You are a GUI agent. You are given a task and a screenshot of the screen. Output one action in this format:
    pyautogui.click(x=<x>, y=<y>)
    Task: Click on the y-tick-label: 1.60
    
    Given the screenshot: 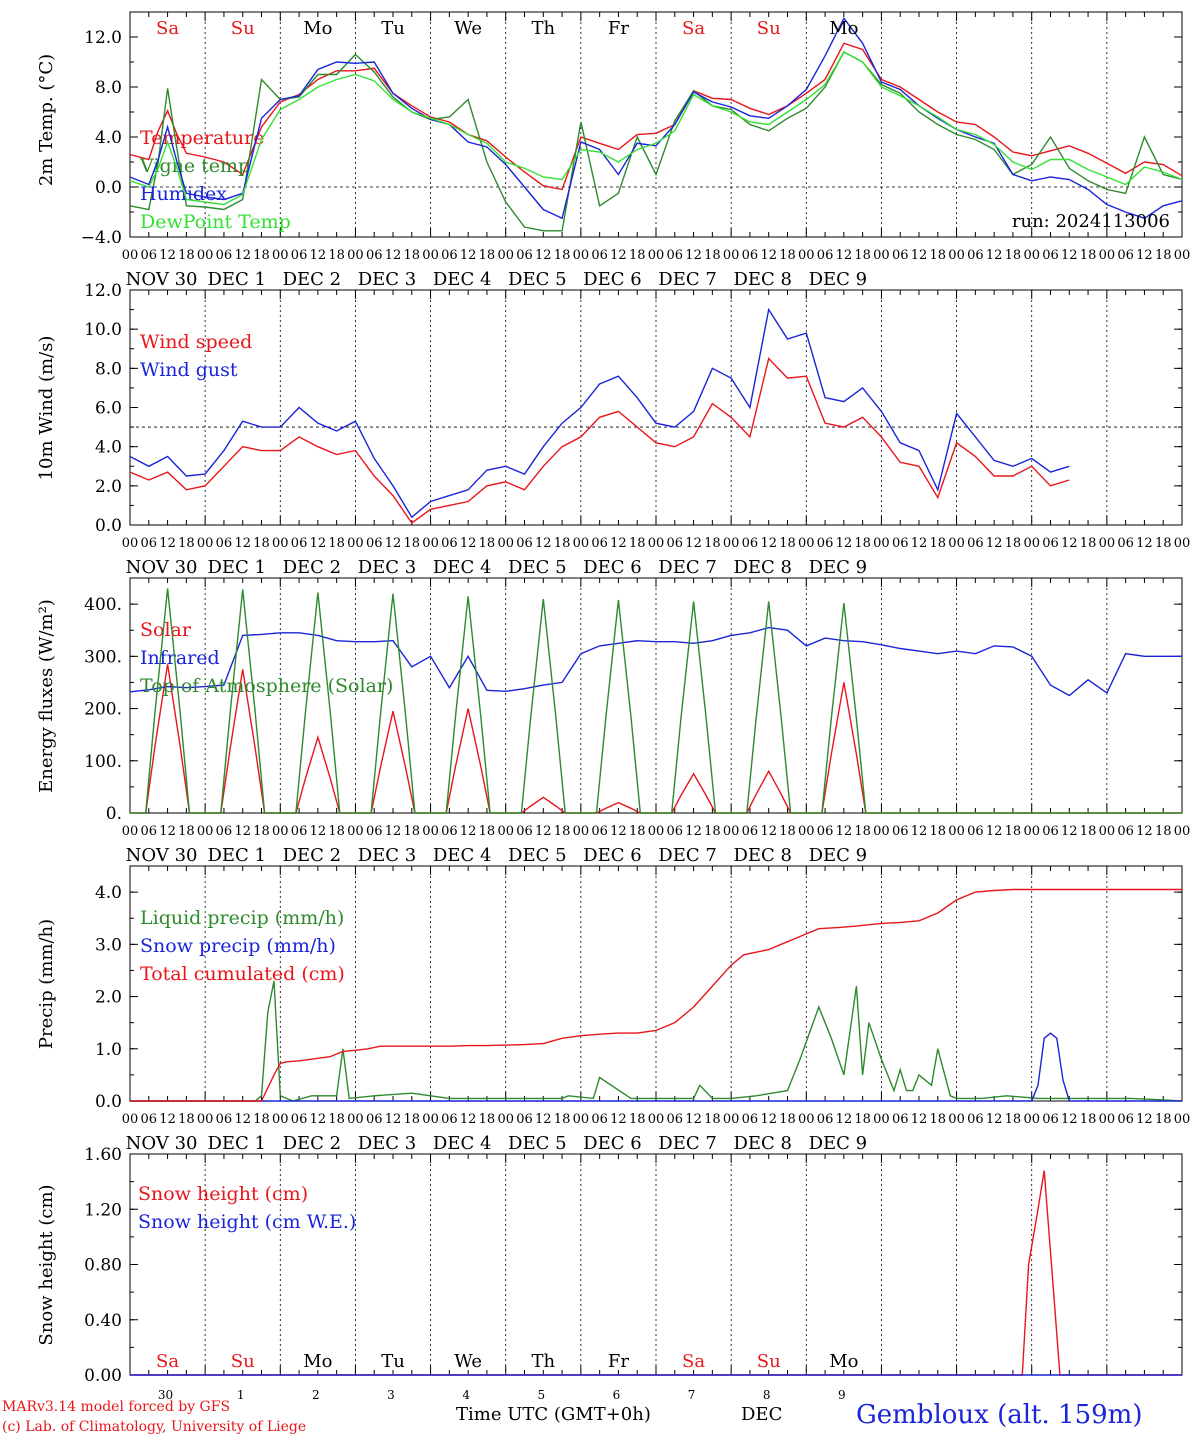 What is the action you would take?
    pyautogui.click(x=103, y=1155)
    